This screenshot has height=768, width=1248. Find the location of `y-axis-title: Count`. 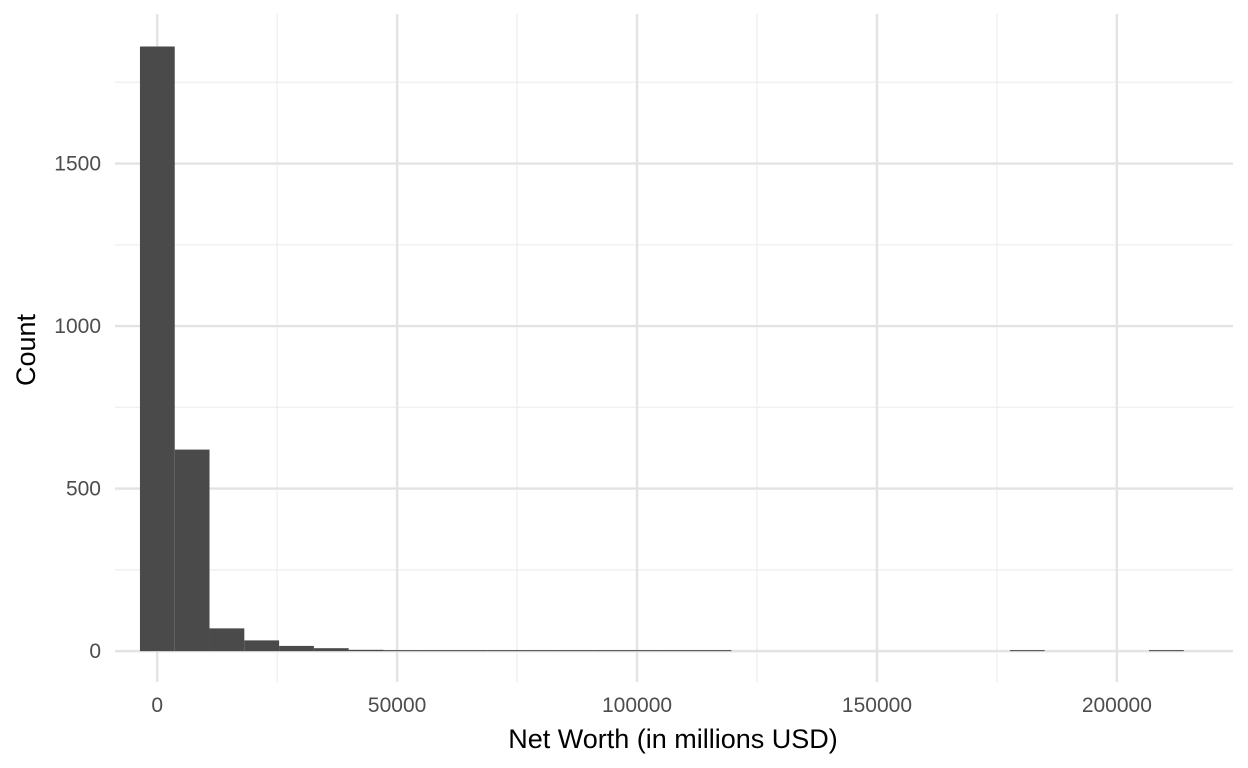

y-axis-title: Count is located at coordinates (26, 349).